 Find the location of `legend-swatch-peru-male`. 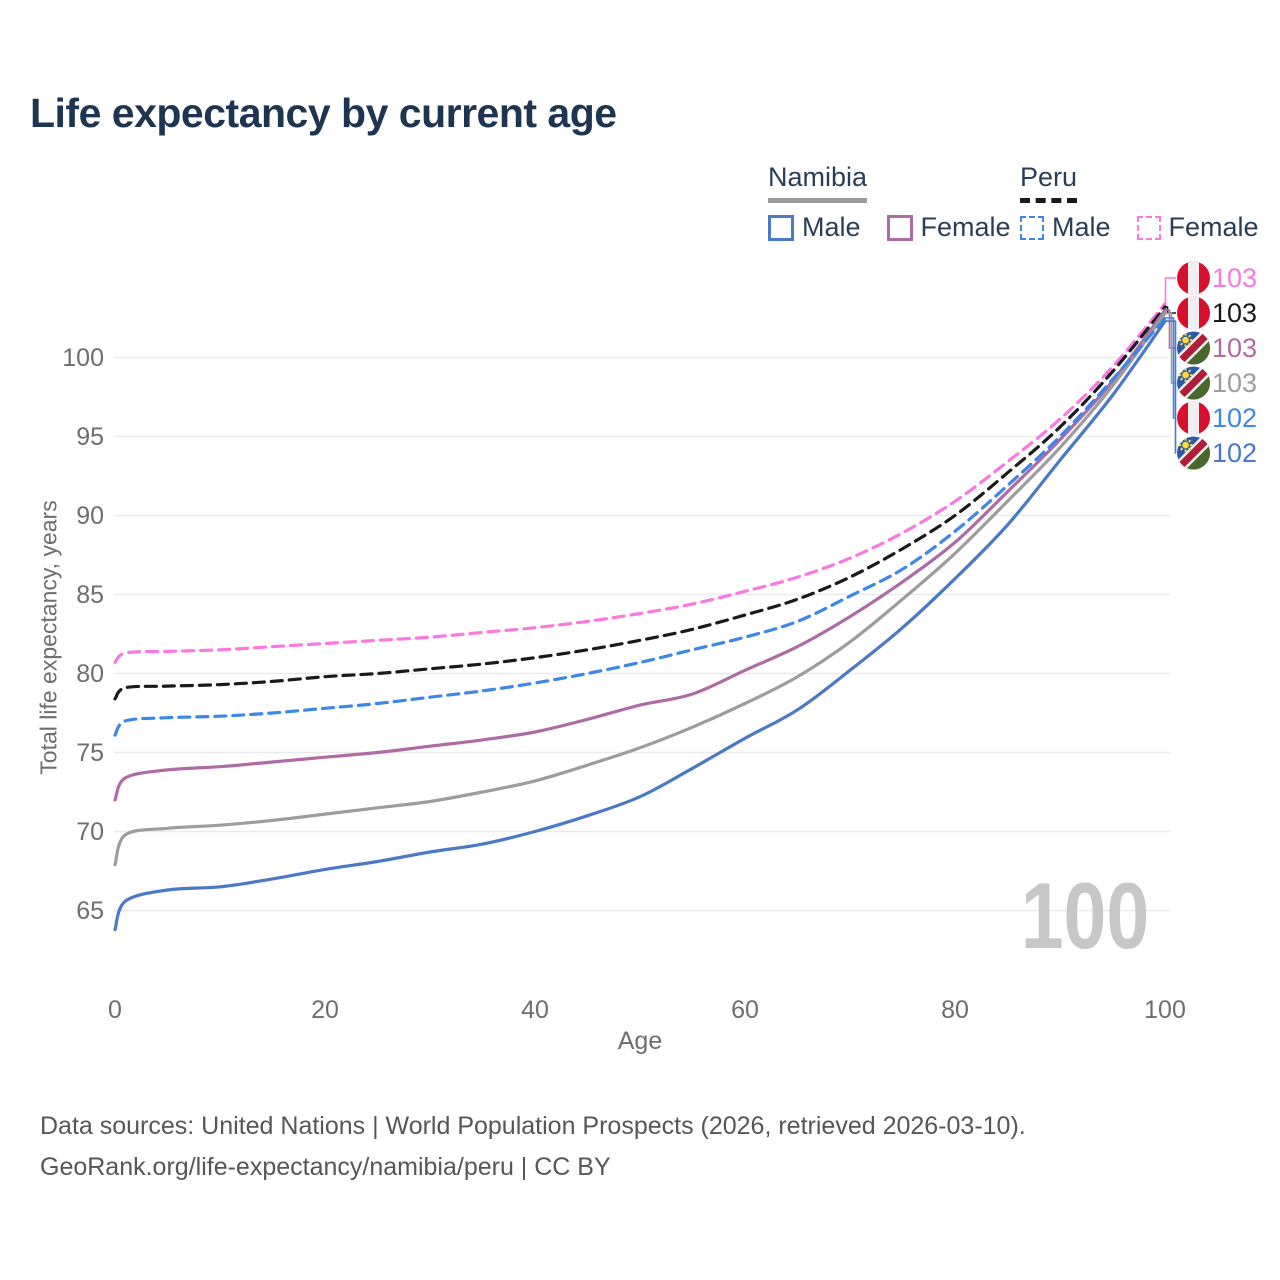

legend-swatch-peru-male is located at coordinates (1032, 227).